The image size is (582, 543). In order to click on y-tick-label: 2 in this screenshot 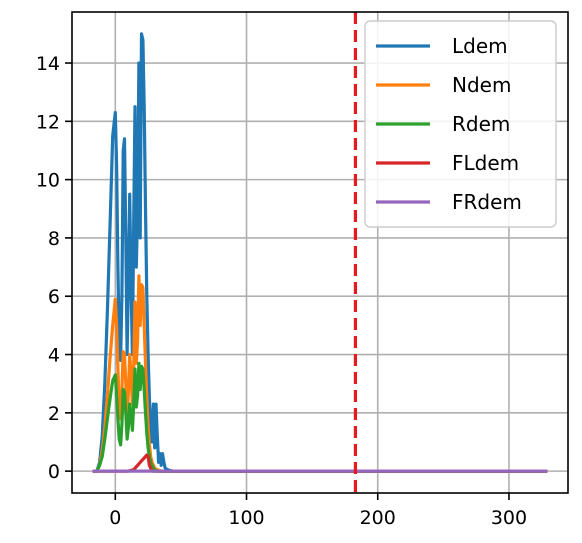, I will do `click(54, 414)`.